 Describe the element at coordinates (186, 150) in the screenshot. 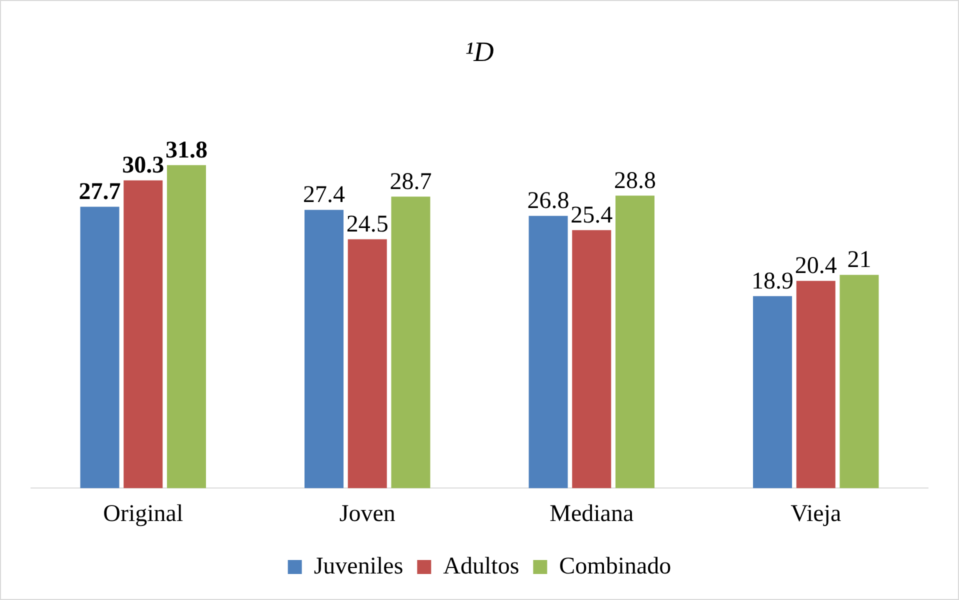

I see `data-label: 31.8` at that location.